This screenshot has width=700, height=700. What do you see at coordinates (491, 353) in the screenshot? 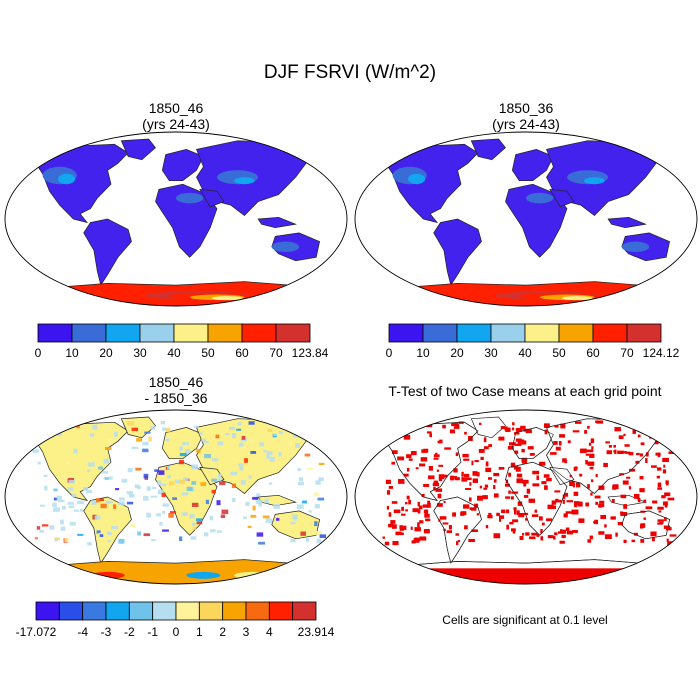
I see `colorbar-label: 30` at bounding box center [491, 353].